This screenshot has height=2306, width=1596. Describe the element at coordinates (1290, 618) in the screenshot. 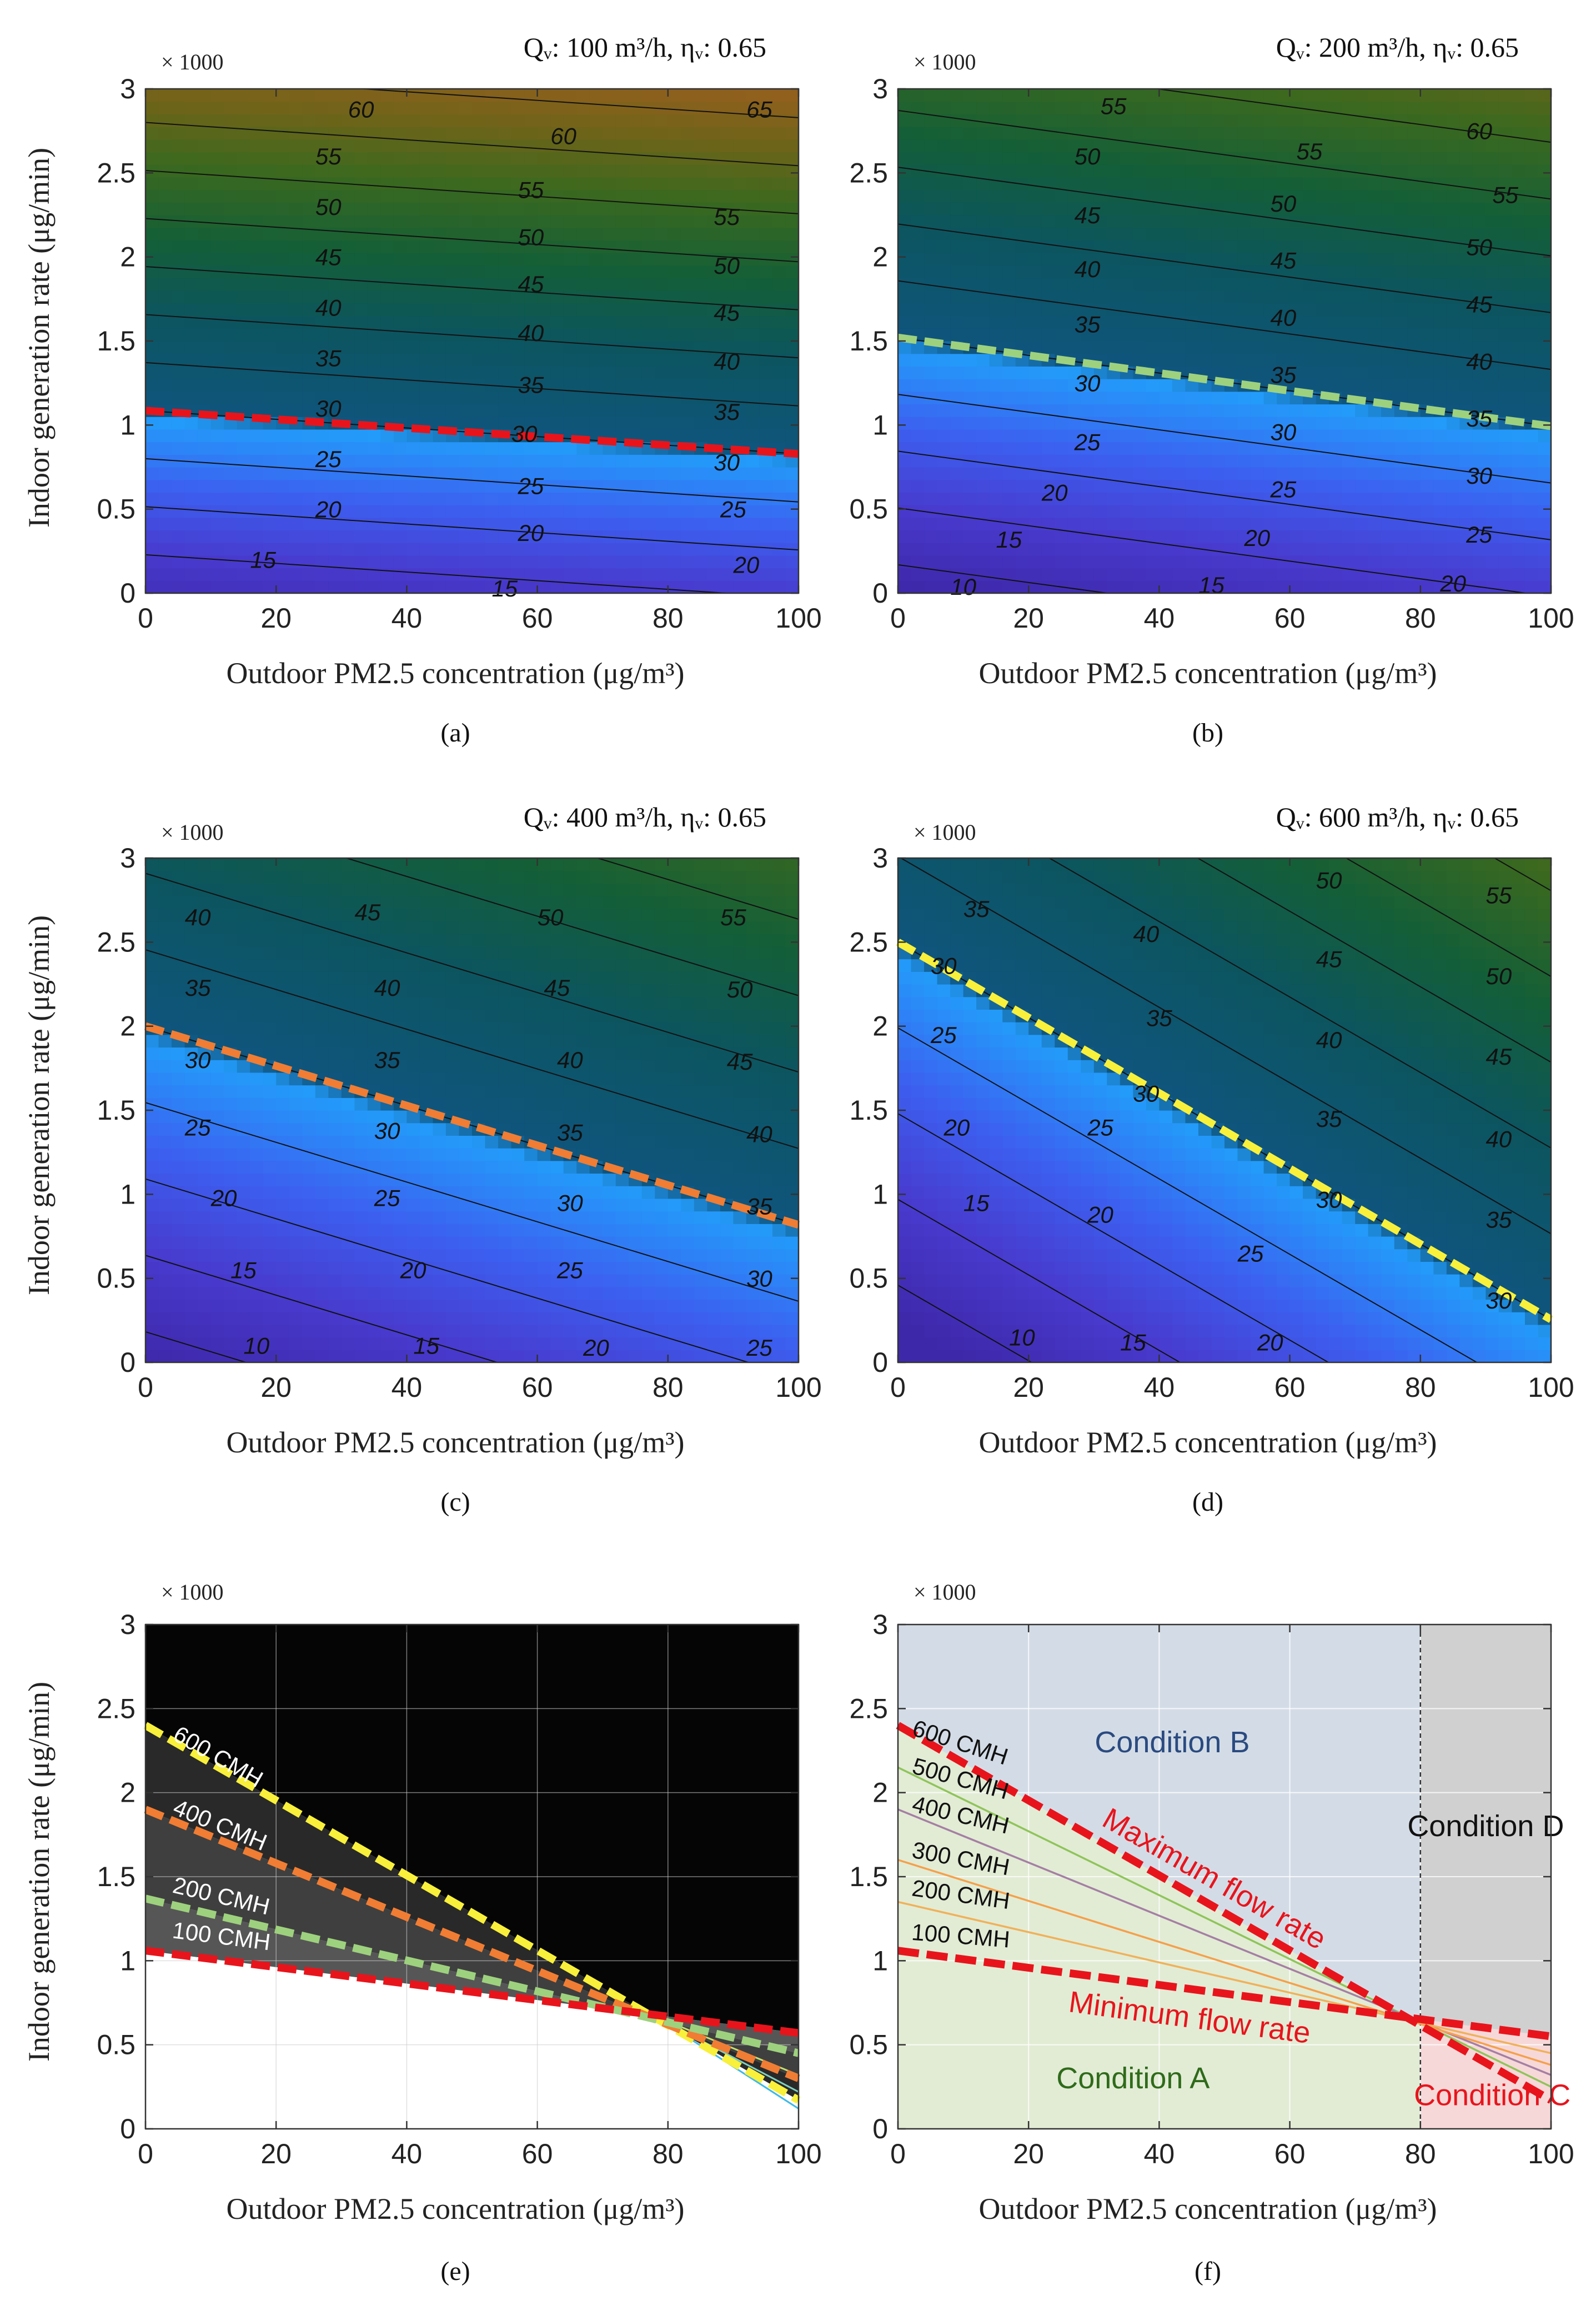

I see `x-tick-label: 60` at that location.